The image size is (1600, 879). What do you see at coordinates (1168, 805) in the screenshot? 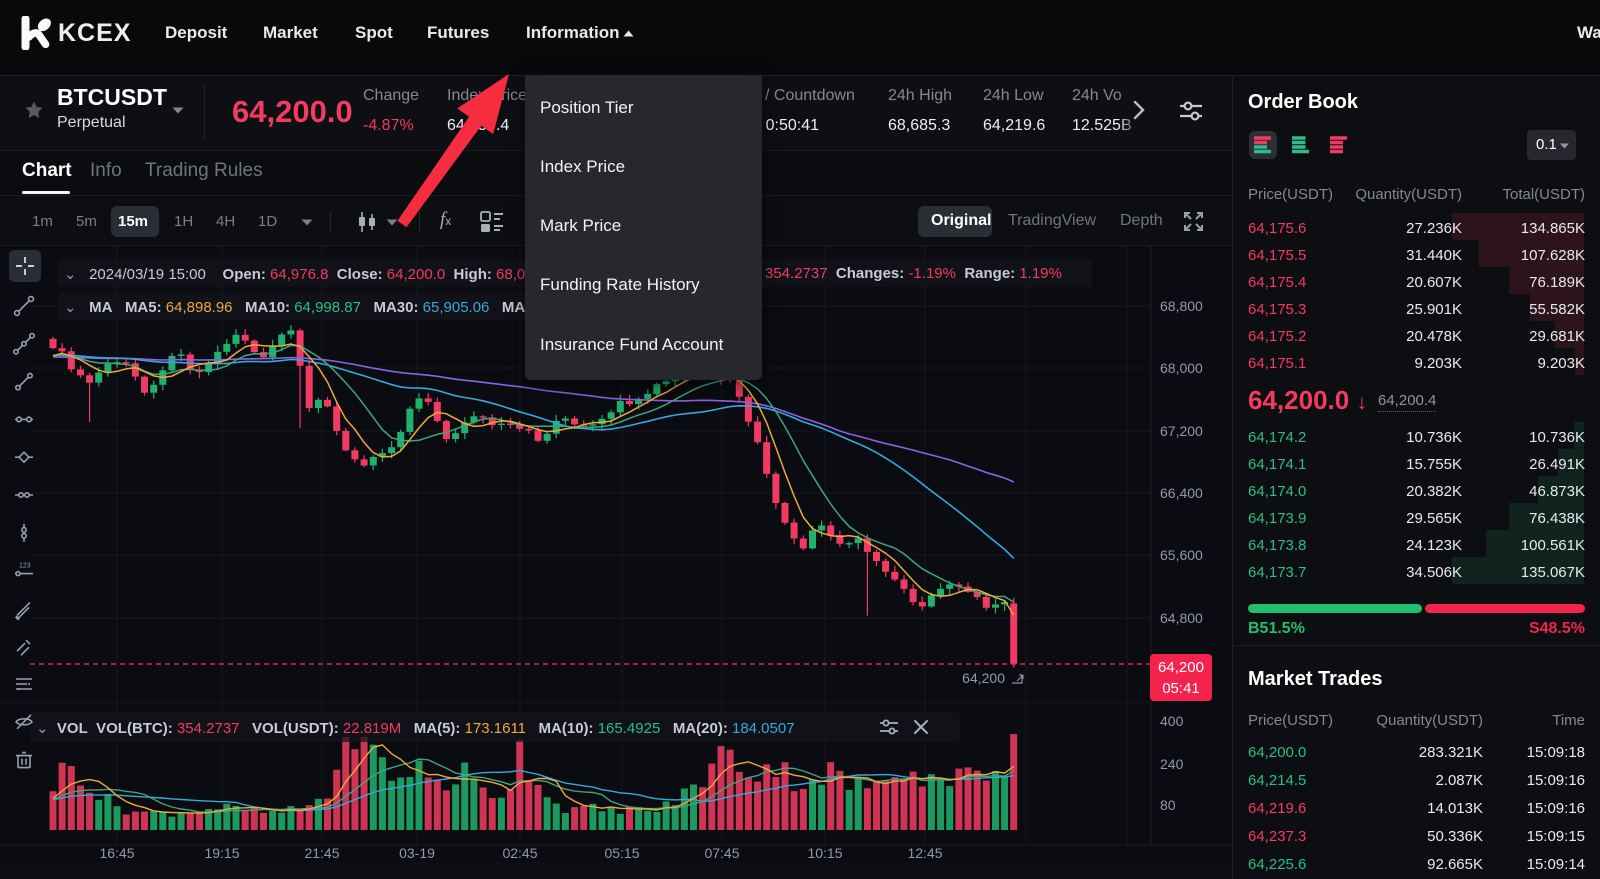
I see `svg-text: 80` at bounding box center [1168, 805].